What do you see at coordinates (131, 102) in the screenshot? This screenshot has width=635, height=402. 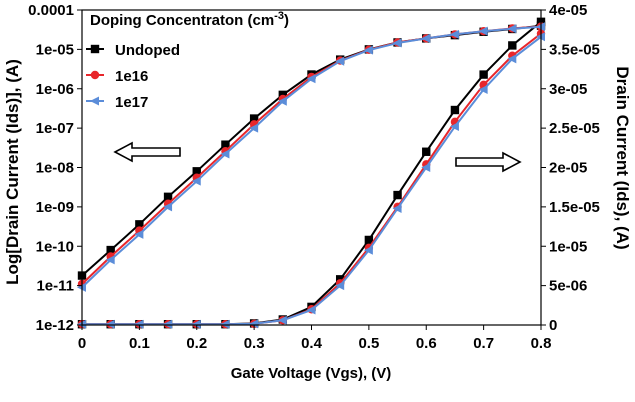 I see `legend-label-1e17: 1e17` at bounding box center [131, 102].